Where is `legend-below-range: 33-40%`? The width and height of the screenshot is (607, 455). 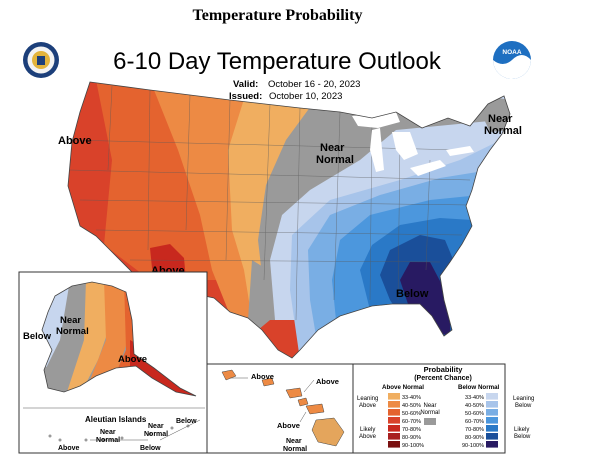
legend-below-range: 33-40% is located at coordinates (474, 398).